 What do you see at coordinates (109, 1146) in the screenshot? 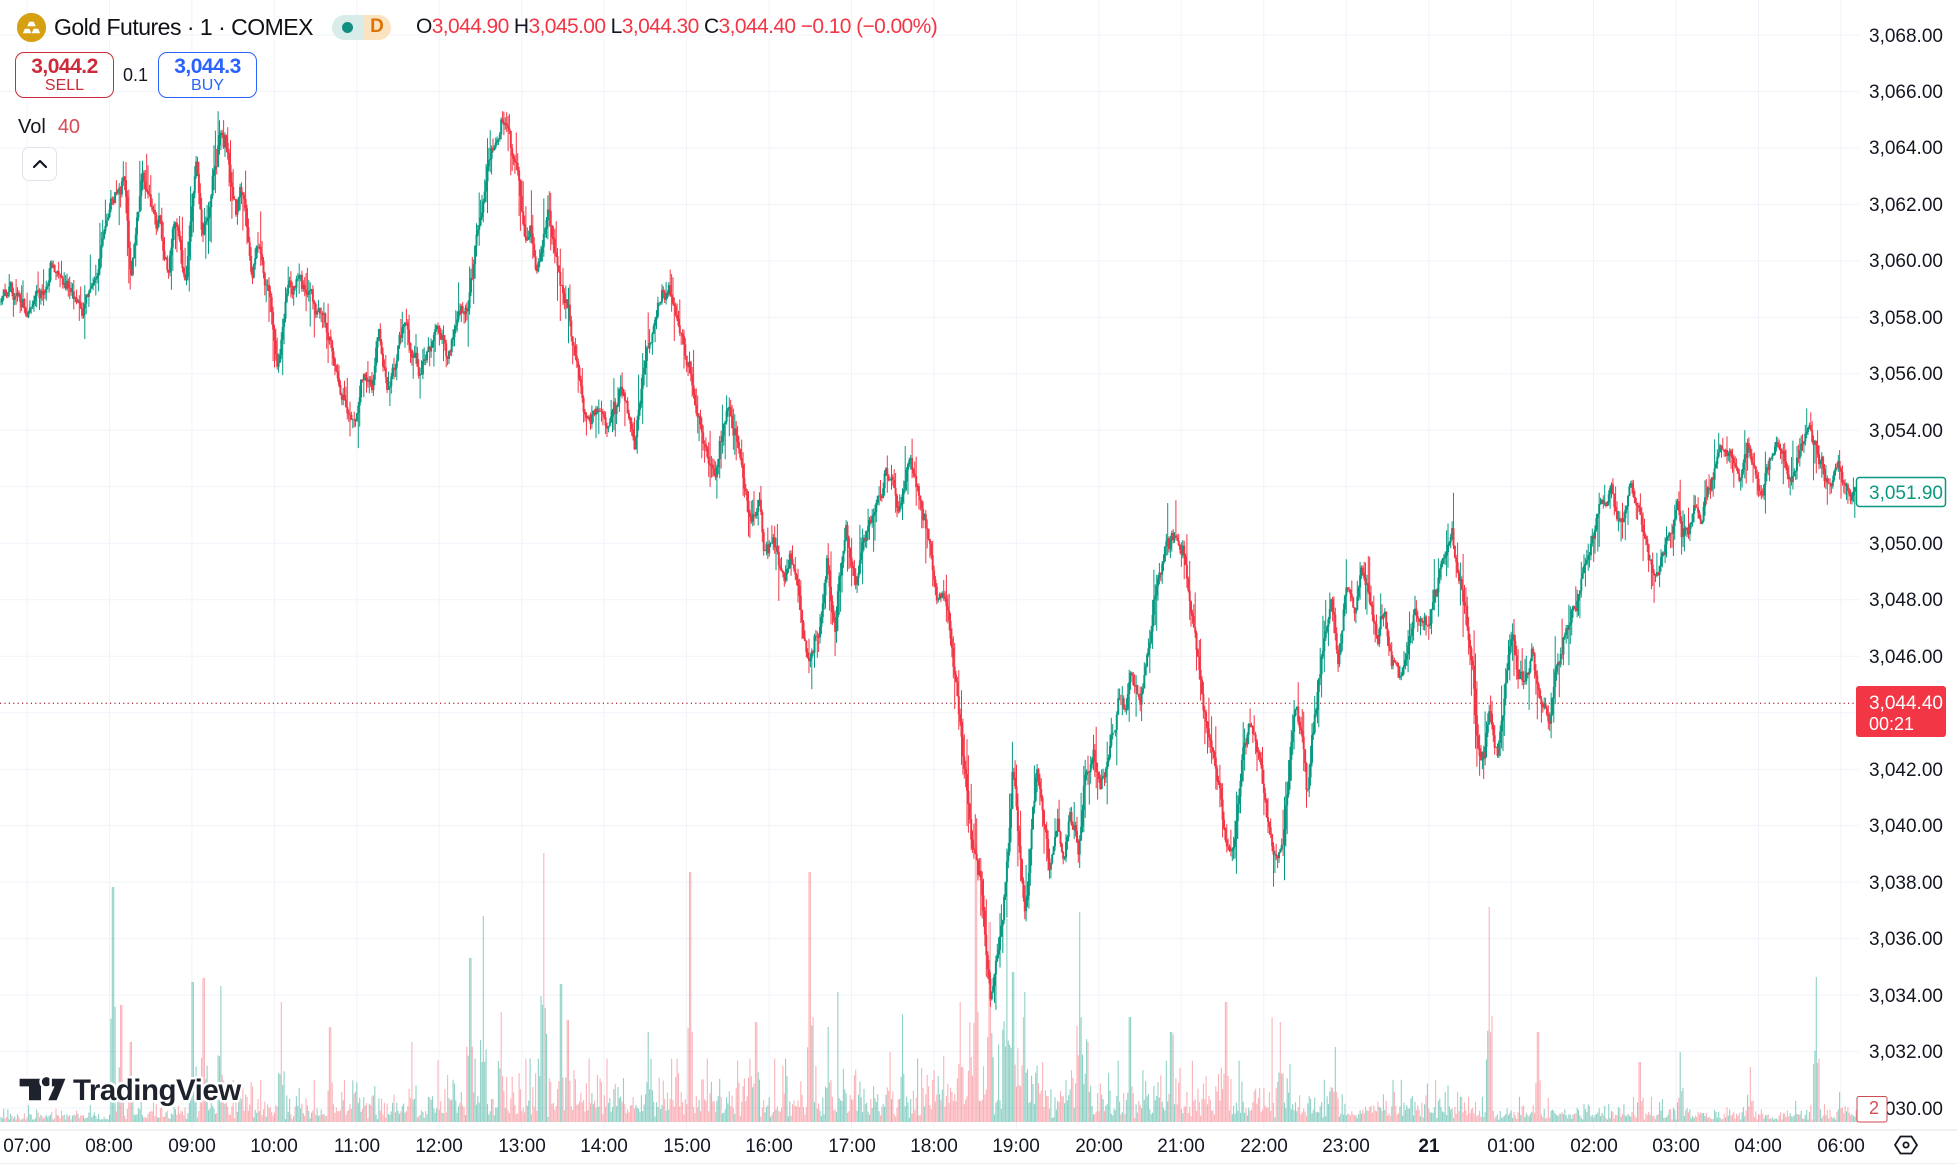
I see `svg-text: 08:00` at bounding box center [109, 1146].